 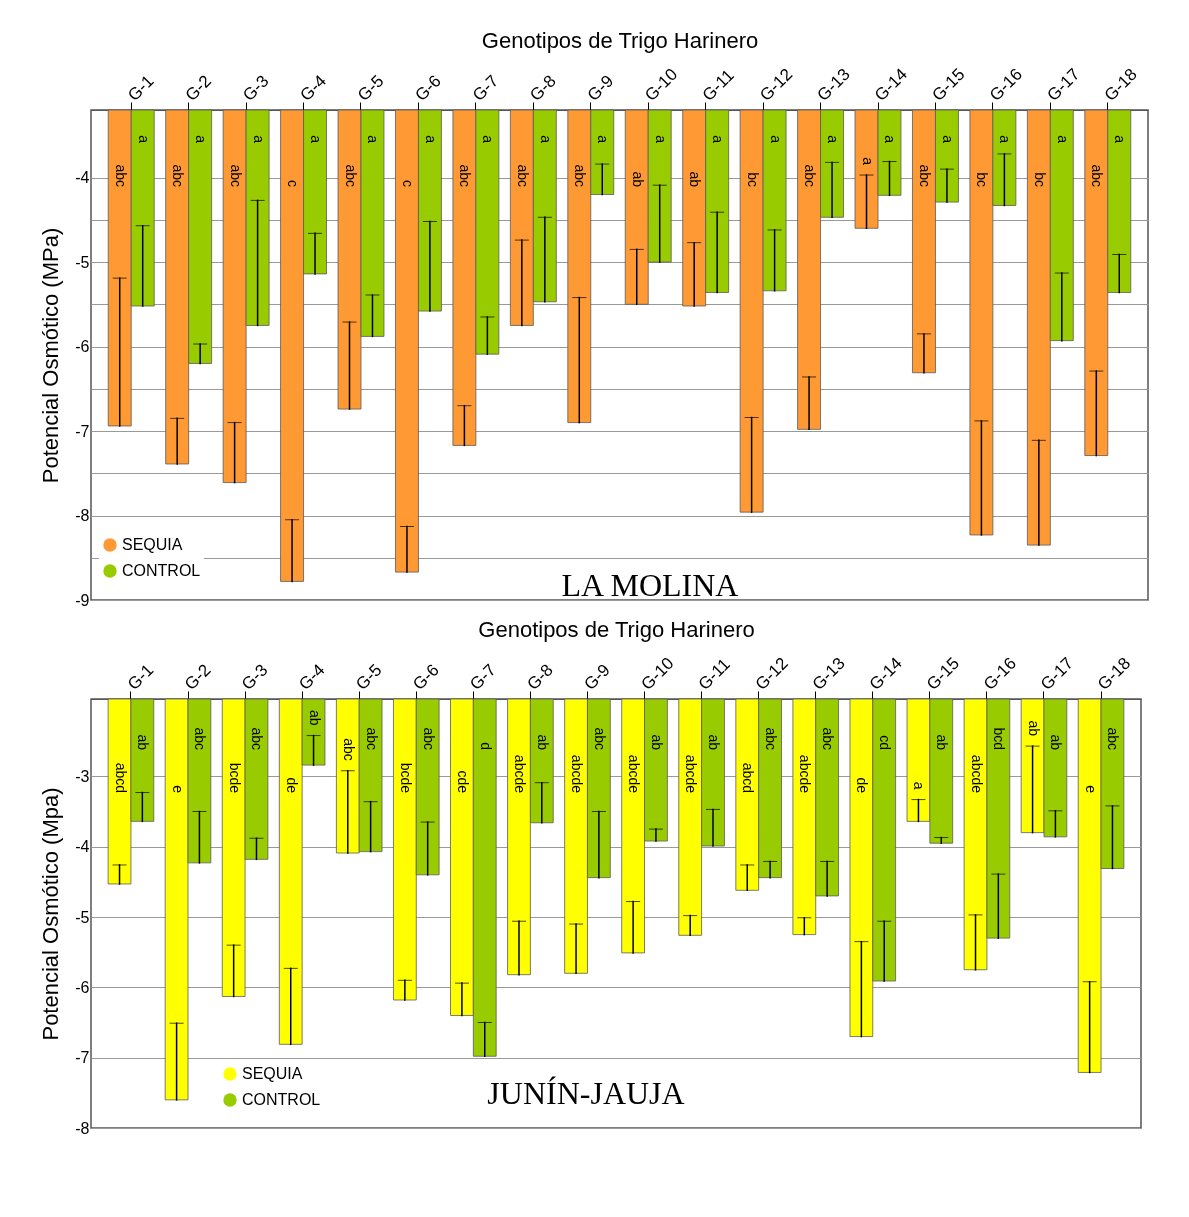 What do you see at coordinates (51, 355) in the screenshot?
I see `y-axis-title: Potencial Osmótico (MPa)` at bounding box center [51, 355].